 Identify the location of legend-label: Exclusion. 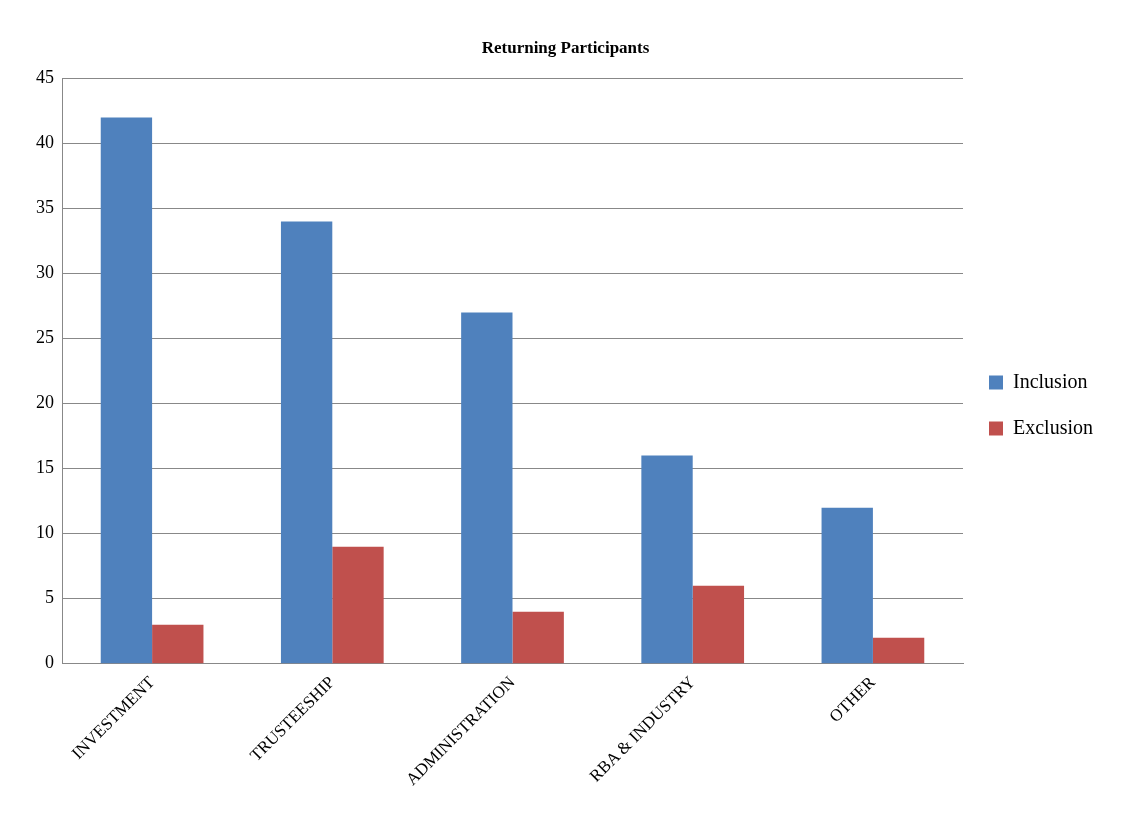
(1053, 426).